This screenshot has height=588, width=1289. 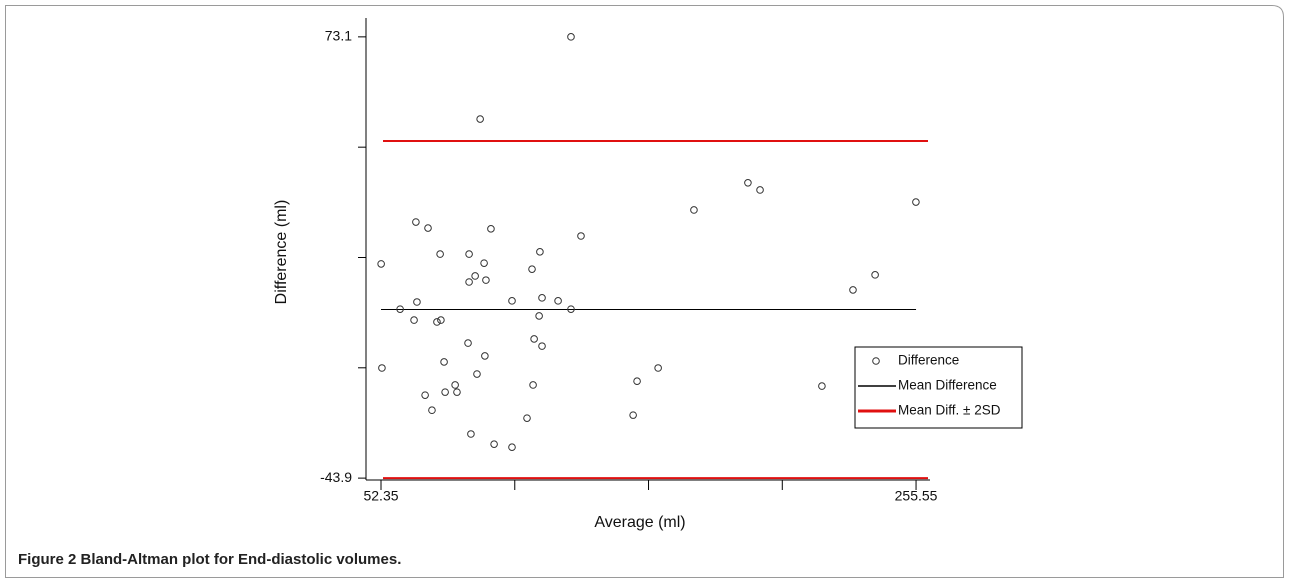 What do you see at coordinates (916, 496) in the screenshot?
I see `x-tick-label: 255.55` at bounding box center [916, 496].